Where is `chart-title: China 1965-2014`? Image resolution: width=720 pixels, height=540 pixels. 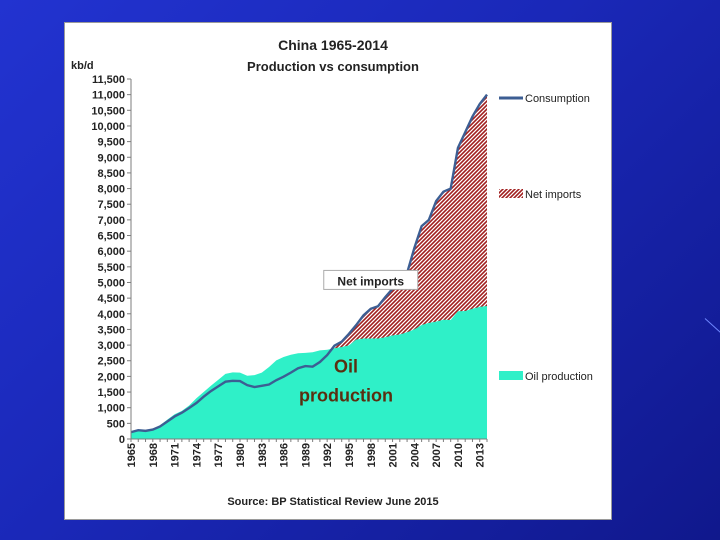 chart-title: China 1965-2014 is located at coordinates (333, 45).